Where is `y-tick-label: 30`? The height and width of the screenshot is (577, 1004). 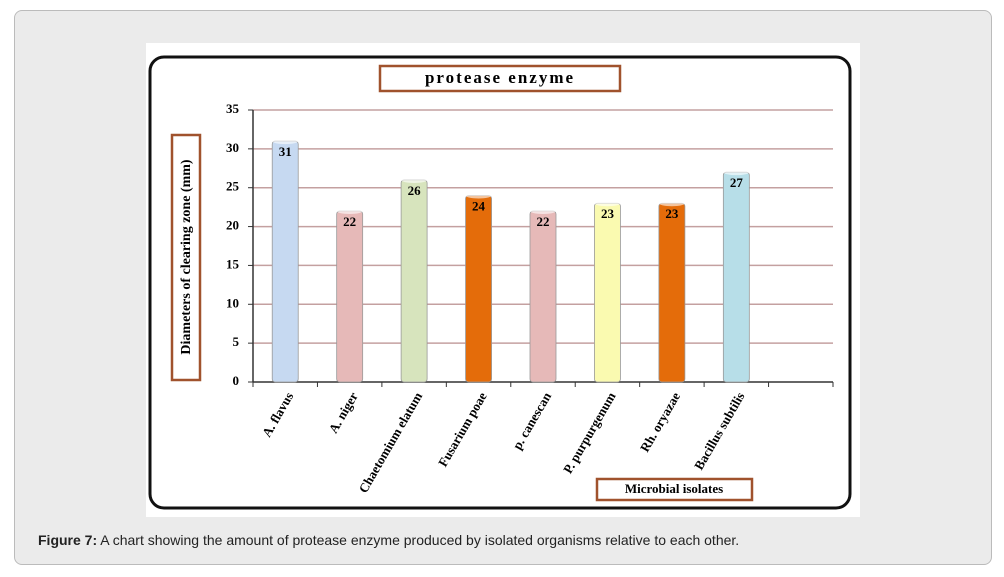
y-tick-label: 30 is located at coordinates (232, 147).